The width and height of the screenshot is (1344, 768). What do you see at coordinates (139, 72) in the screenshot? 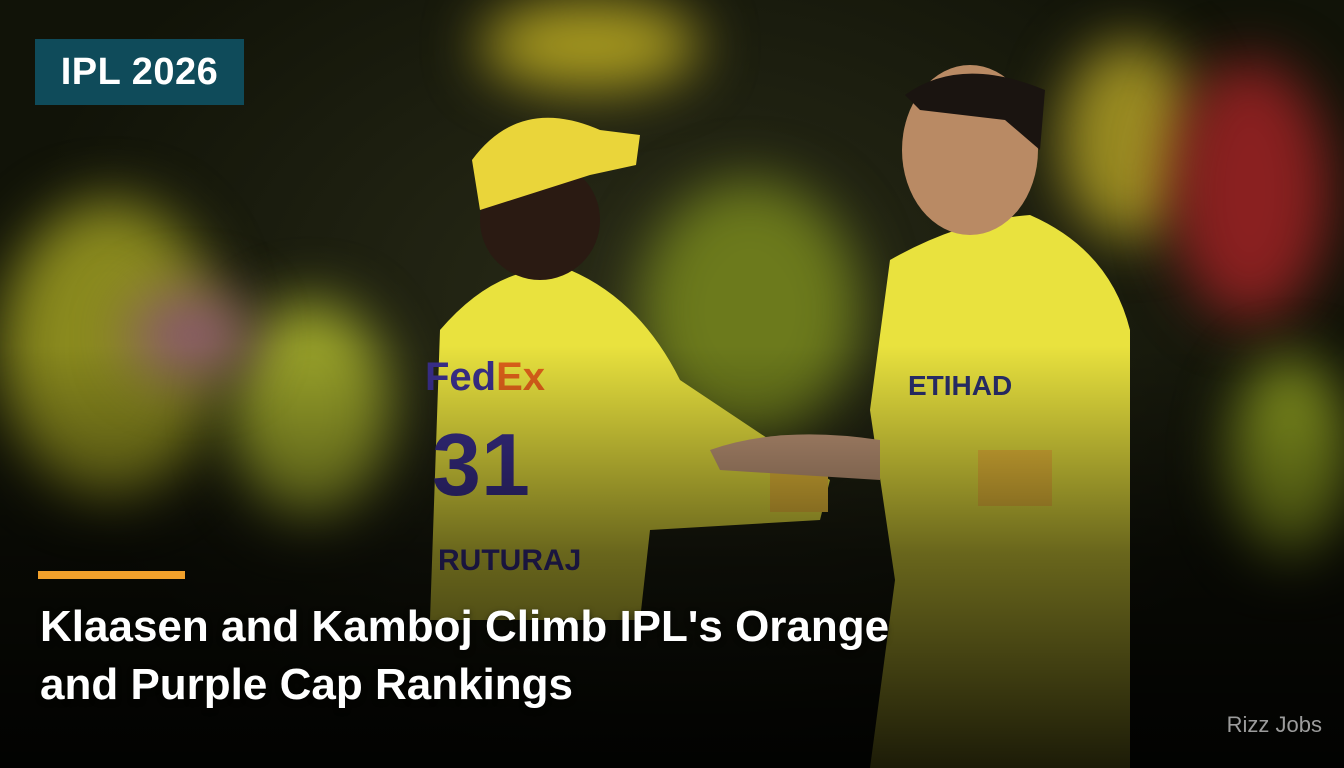
I see `category-badge: IPL 2026` at bounding box center [139, 72].